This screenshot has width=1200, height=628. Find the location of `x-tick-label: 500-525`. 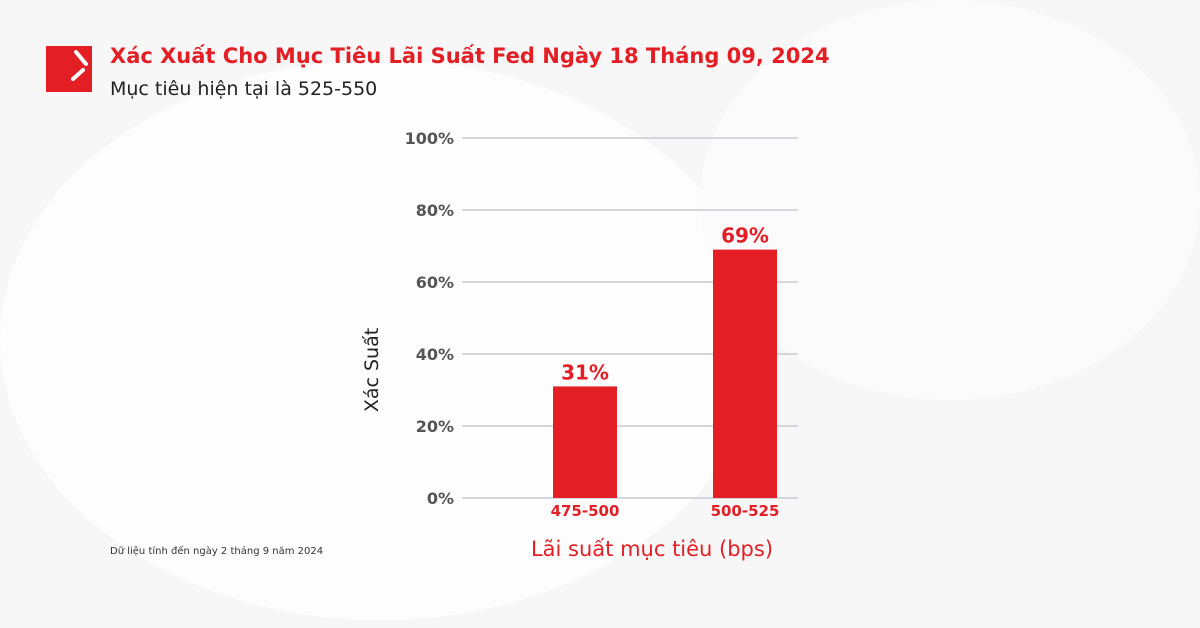

x-tick-label: 500-525 is located at coordinates (745, 511).